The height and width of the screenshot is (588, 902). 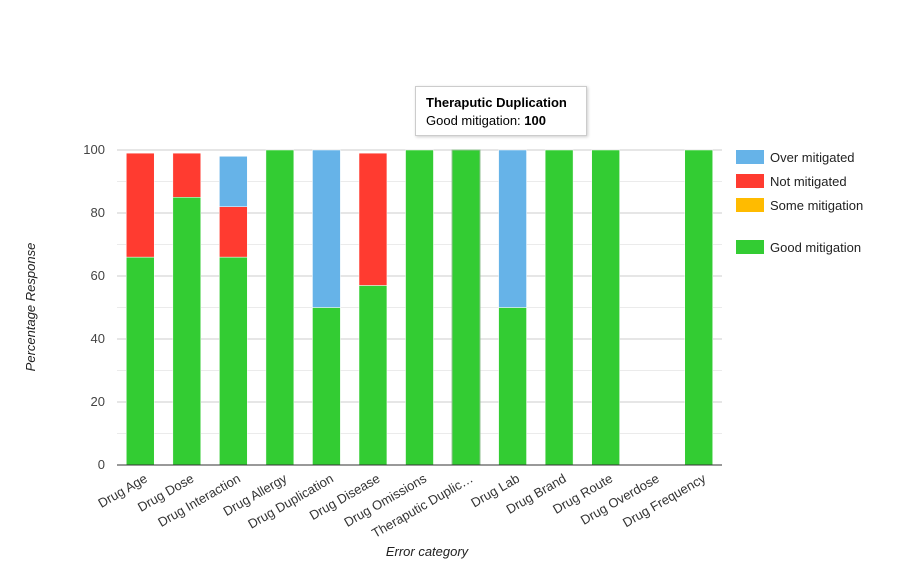 What do you see at coordinates (816, 216) in the screenshot?
I see `legend-item-some-mitigation: Some mitigation` at bounding box center [816, 216].